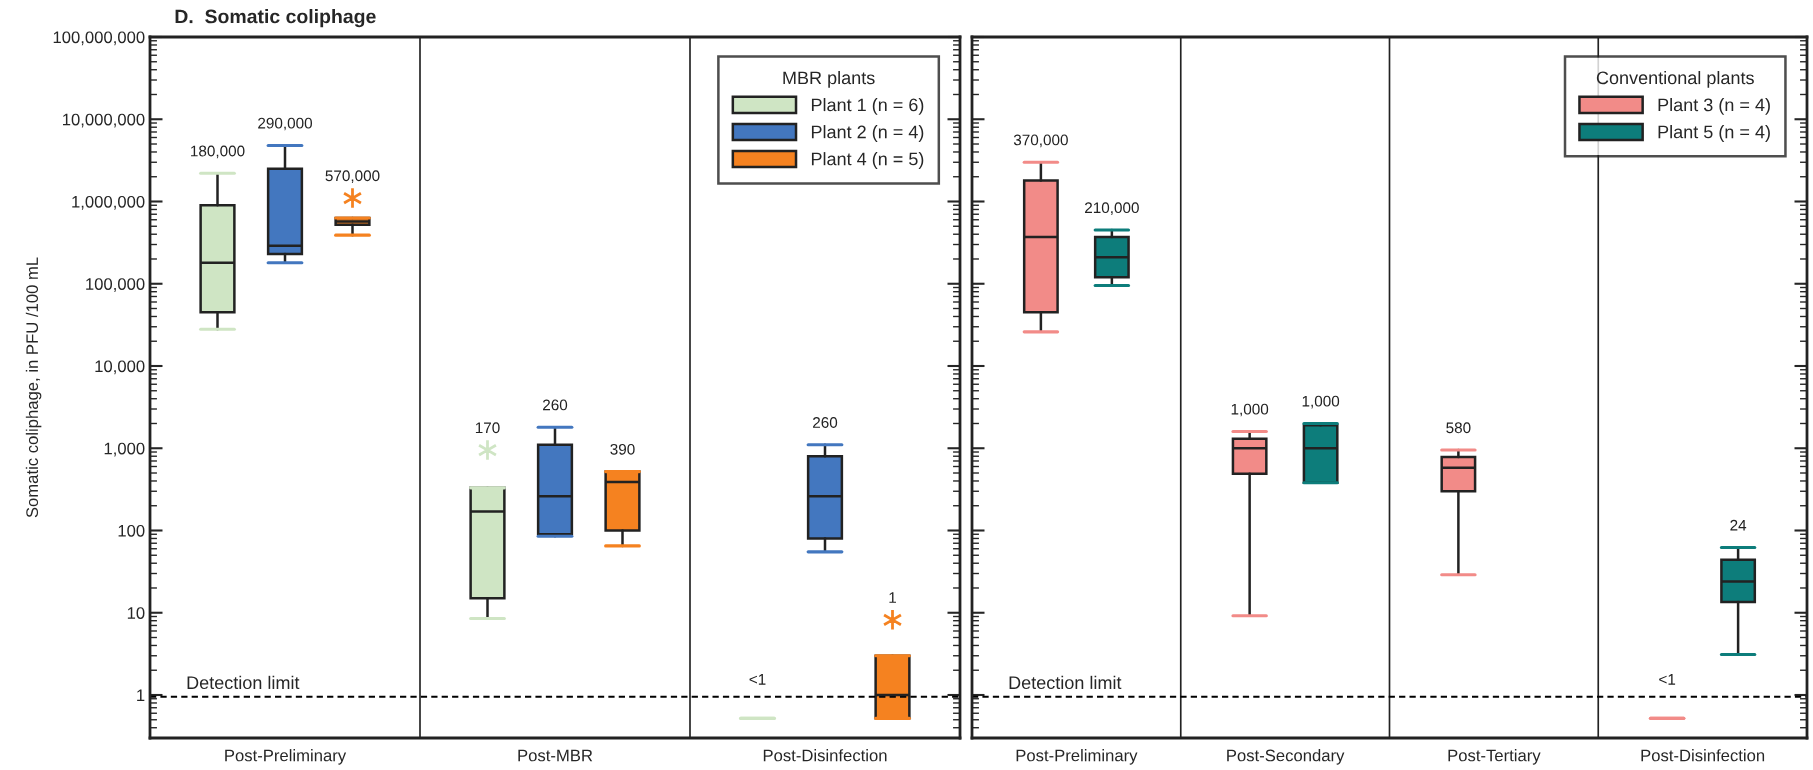 The height and width of the screenshot is (770, 1813). What do you see at coordinates (555, 755) in the screenshot?
I see `x-tick-label: Post-MBR` at bounding box center [555, 755].